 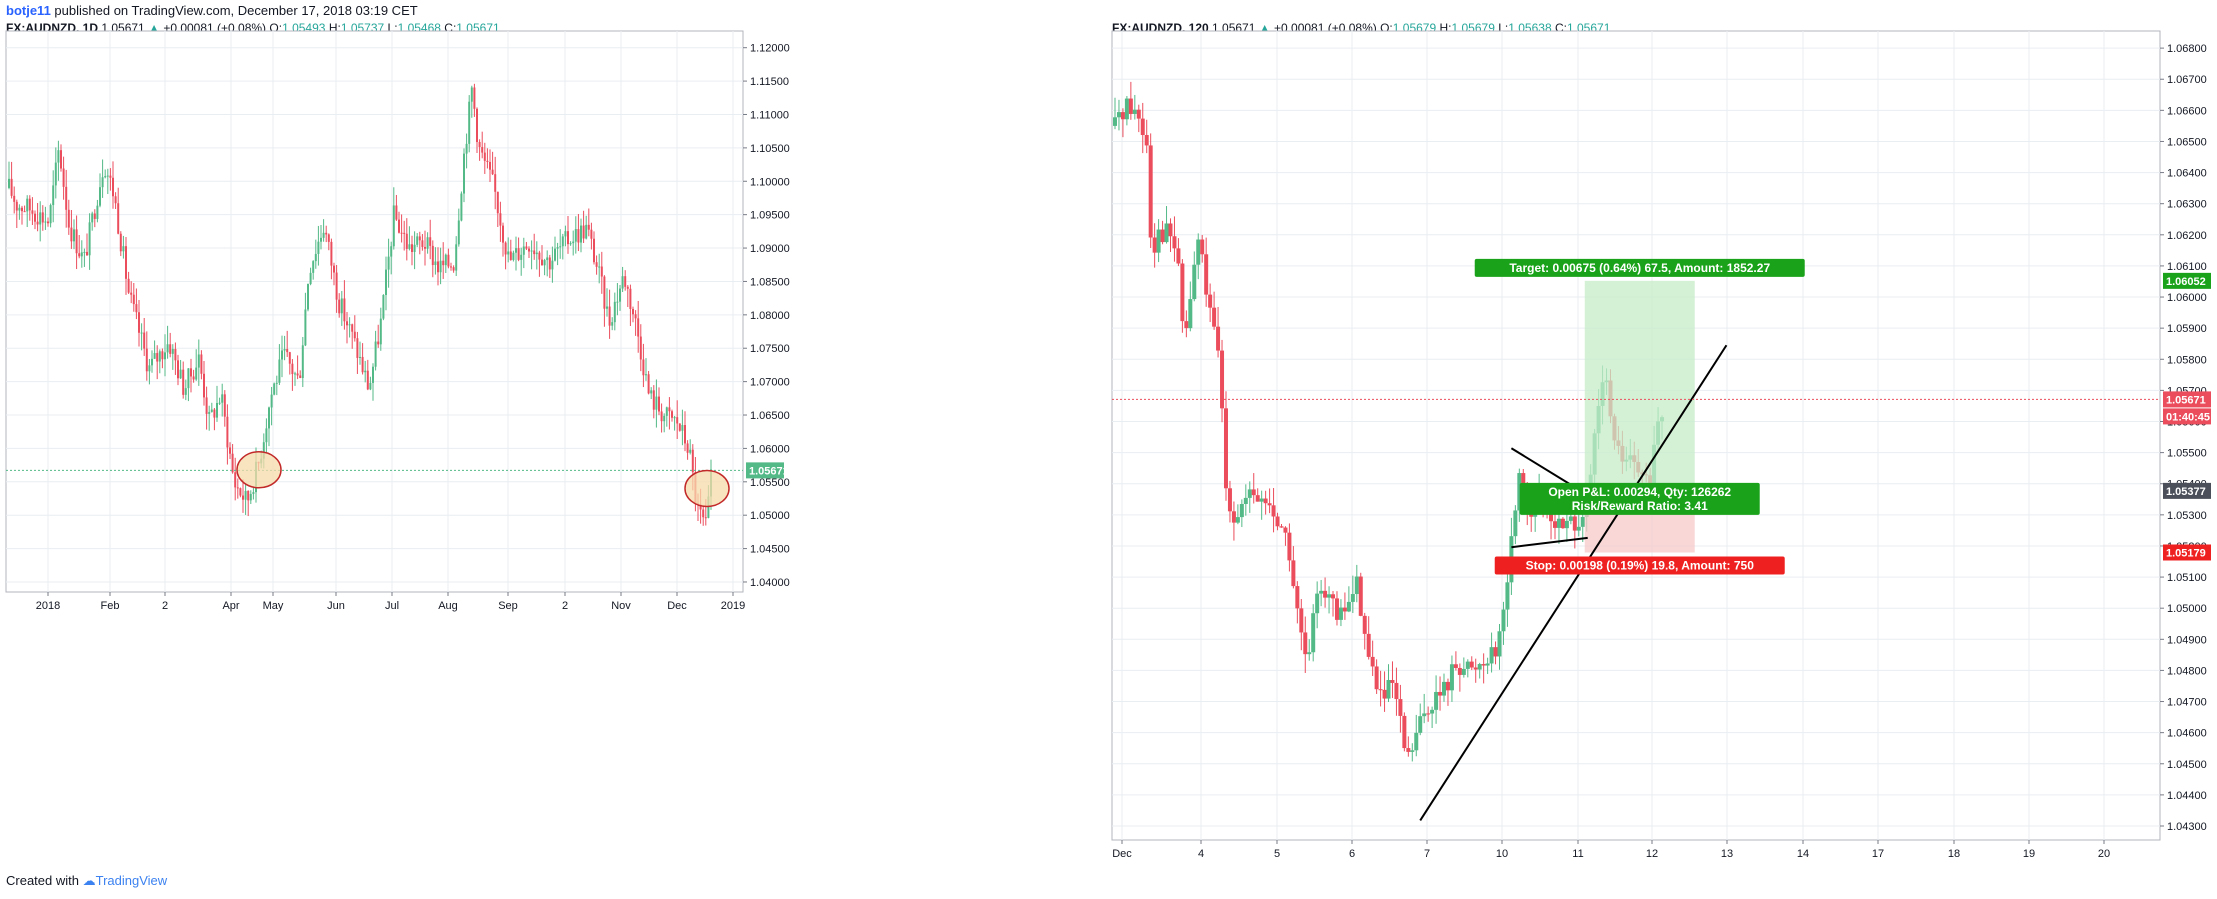 What do you see at coordinates (2029, 854) in the screenshot?
I see `time-tick-label: 19` at bounding box center [2029, 854].